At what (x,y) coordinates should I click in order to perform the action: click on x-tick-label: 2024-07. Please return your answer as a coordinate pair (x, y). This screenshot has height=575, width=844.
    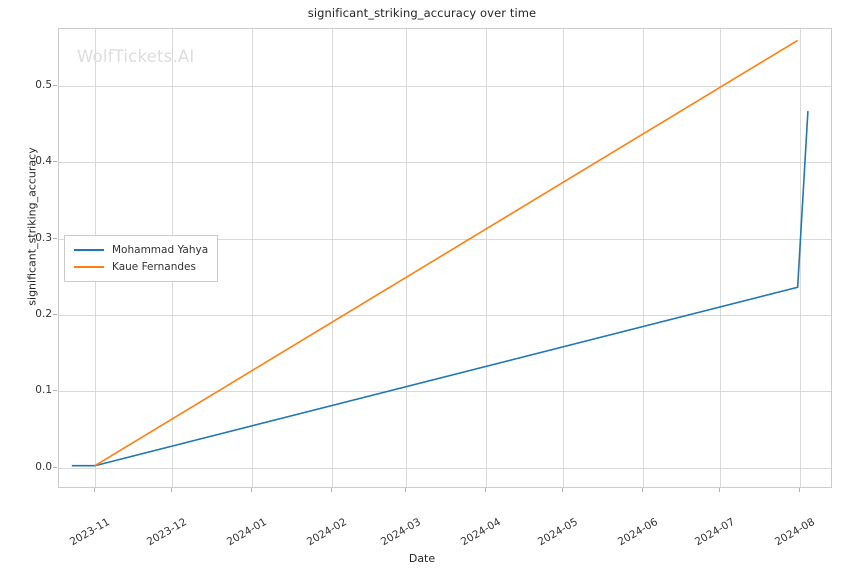
    Looking at the image, I should click on (714, 532).